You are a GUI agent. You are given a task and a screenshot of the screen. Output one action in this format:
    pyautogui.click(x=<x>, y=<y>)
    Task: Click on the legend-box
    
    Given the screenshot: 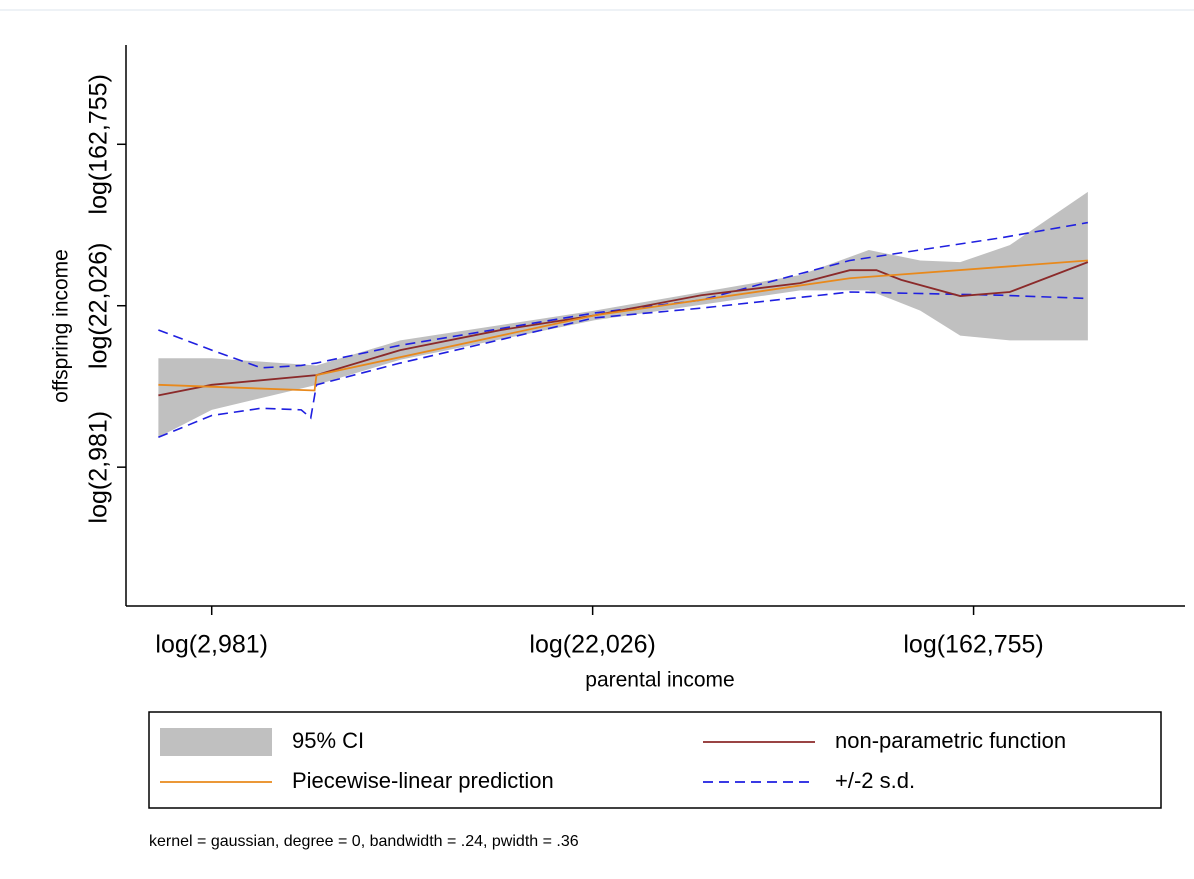 What is the action you would take?
    pyautogui.click(x=655, y=760)
    